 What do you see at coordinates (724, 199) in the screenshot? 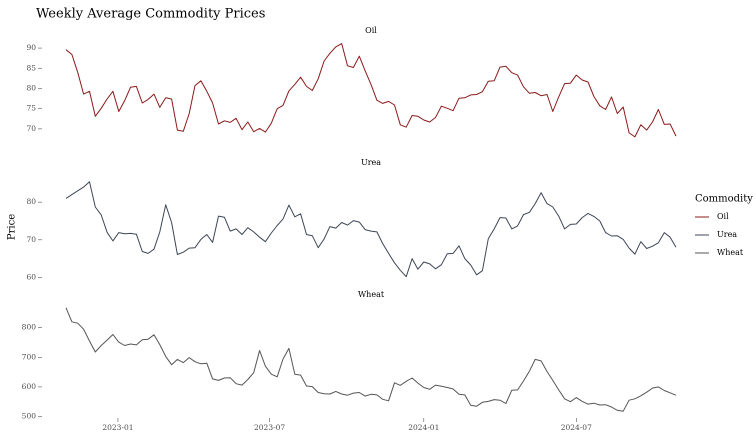
I see `legend-title: Commodity` at bounding box center [724, 199].